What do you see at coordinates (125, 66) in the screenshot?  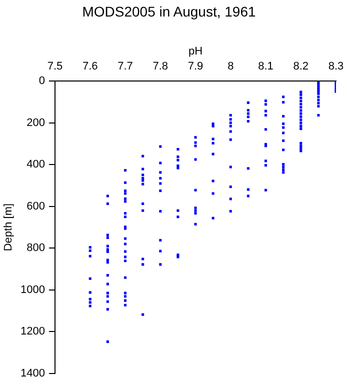 I see `x-tick-label: 7.7` at bounding box center [125, 66].